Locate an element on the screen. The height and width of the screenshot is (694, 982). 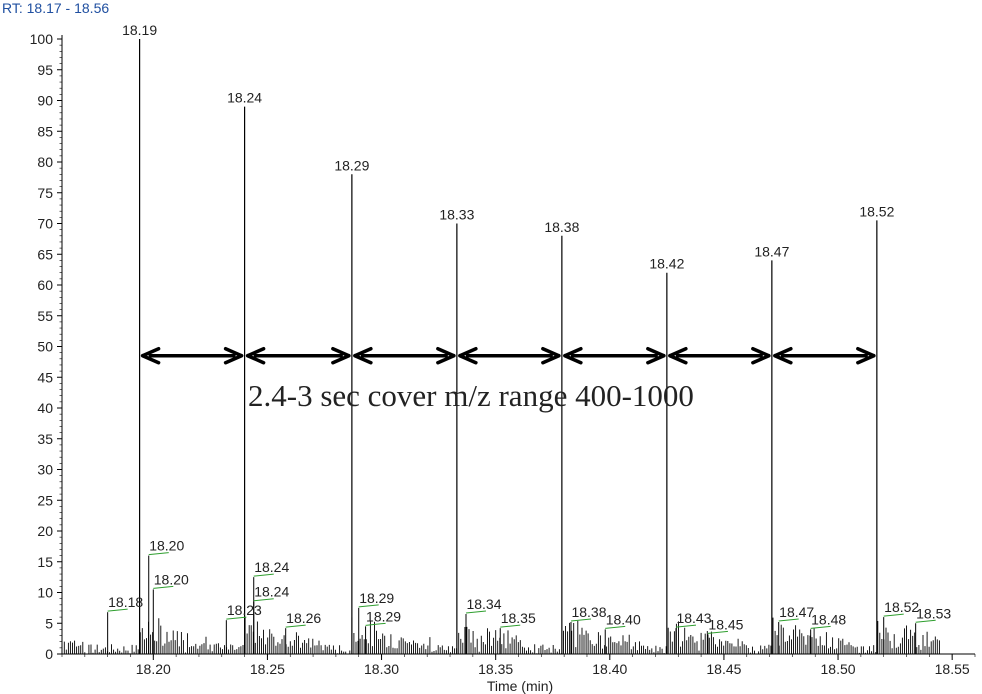
major-peak-label: 18.38 is located at coordinates (561, 227).